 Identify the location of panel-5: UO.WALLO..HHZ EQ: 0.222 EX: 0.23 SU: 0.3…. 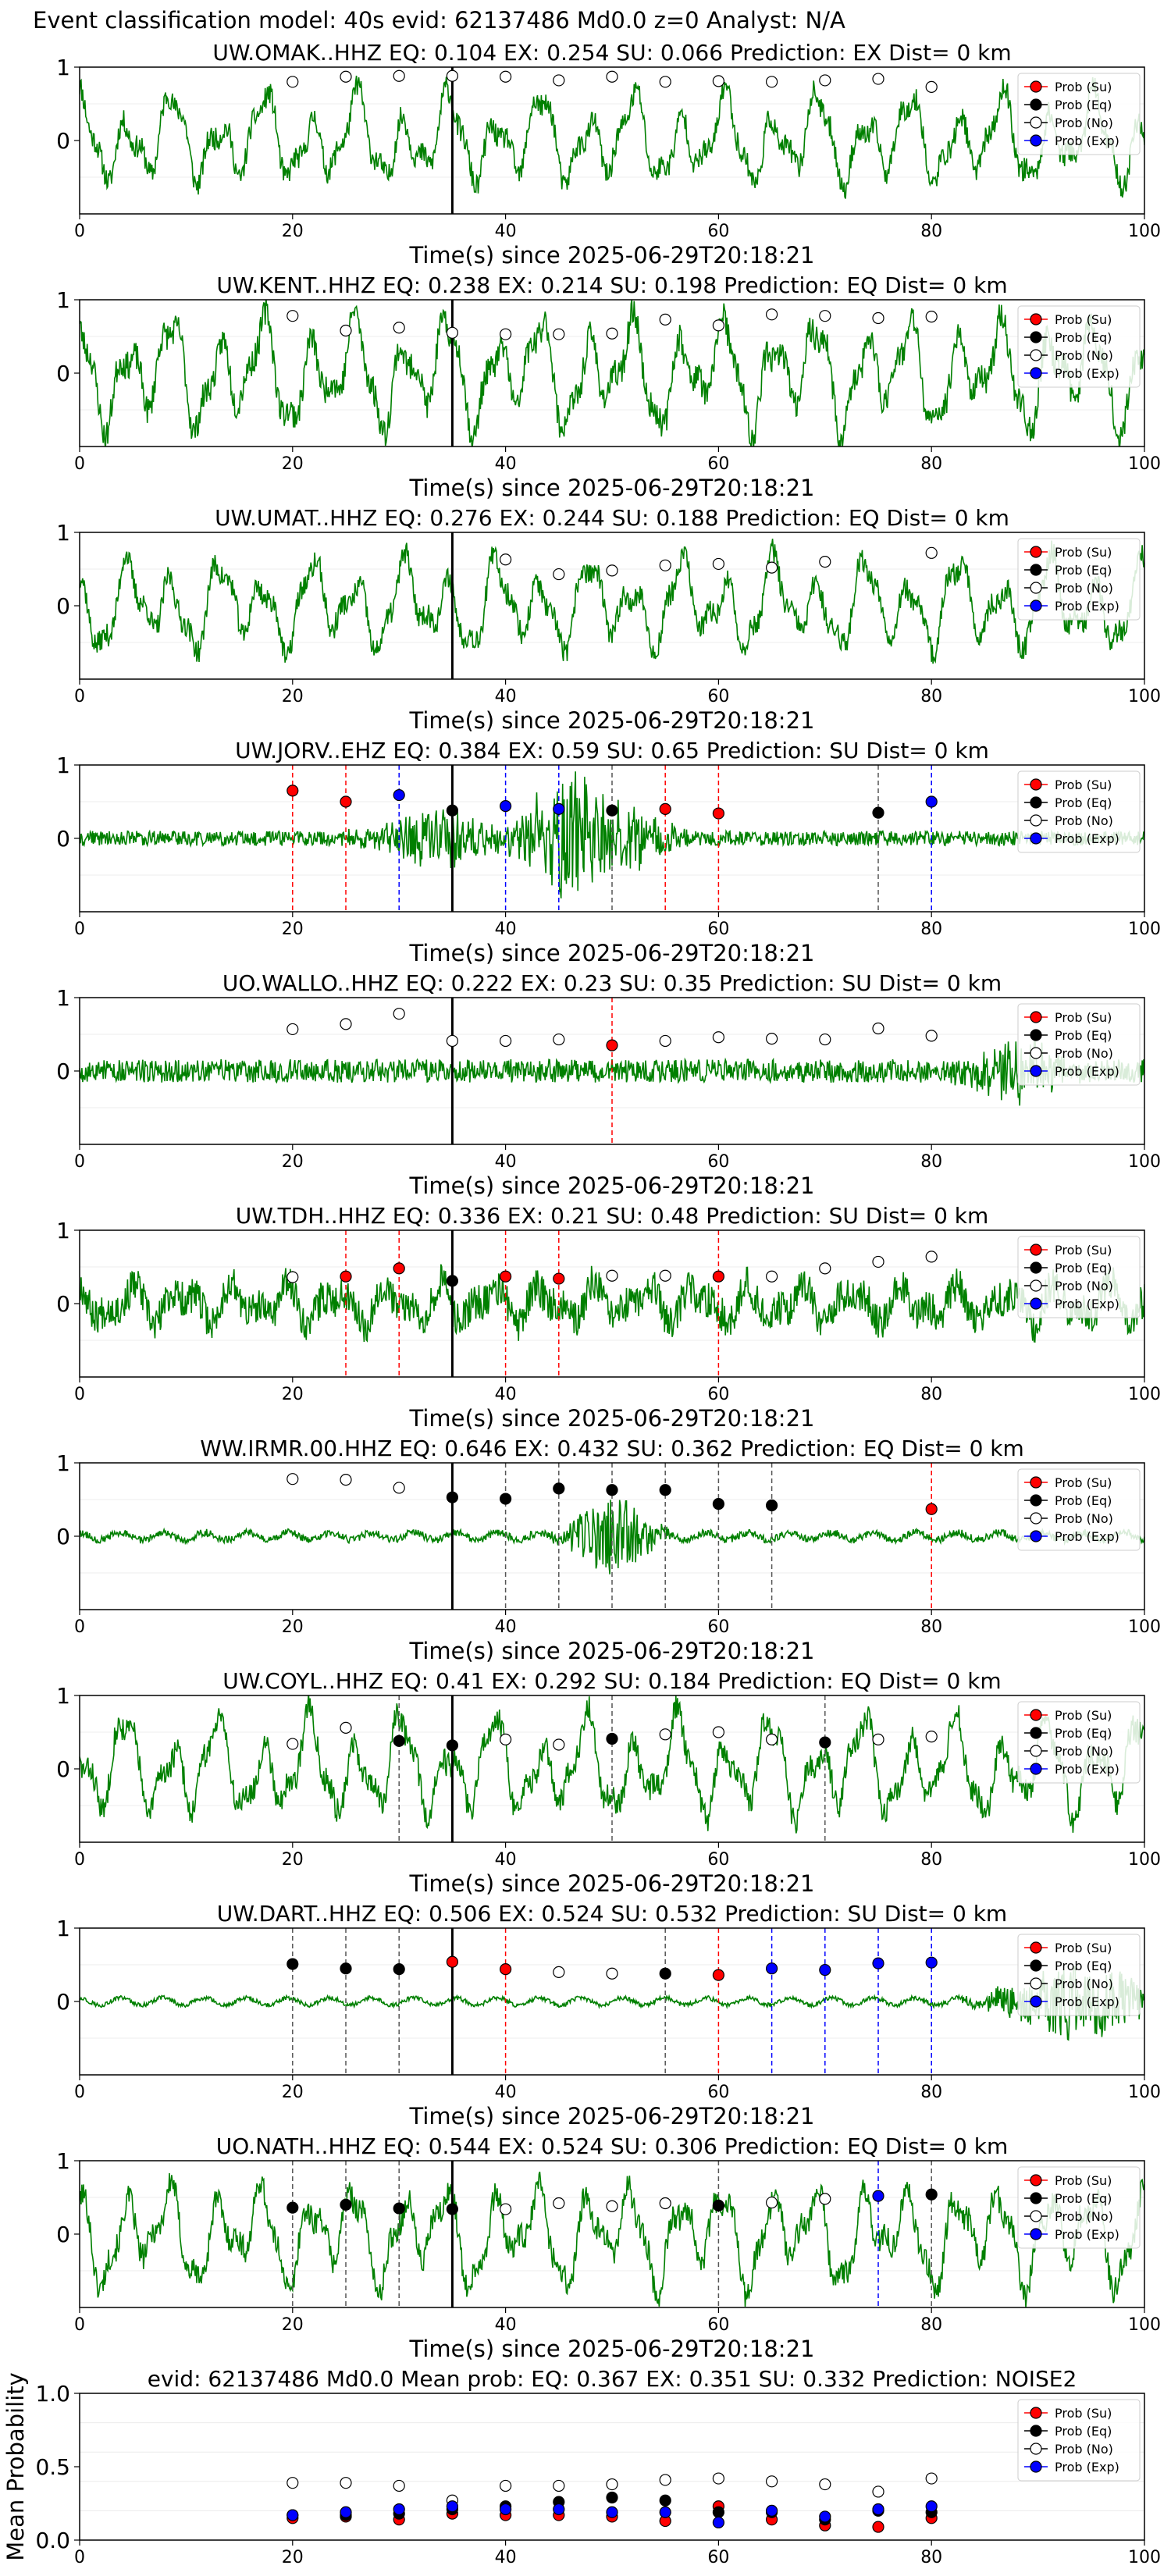
(608, 1084).